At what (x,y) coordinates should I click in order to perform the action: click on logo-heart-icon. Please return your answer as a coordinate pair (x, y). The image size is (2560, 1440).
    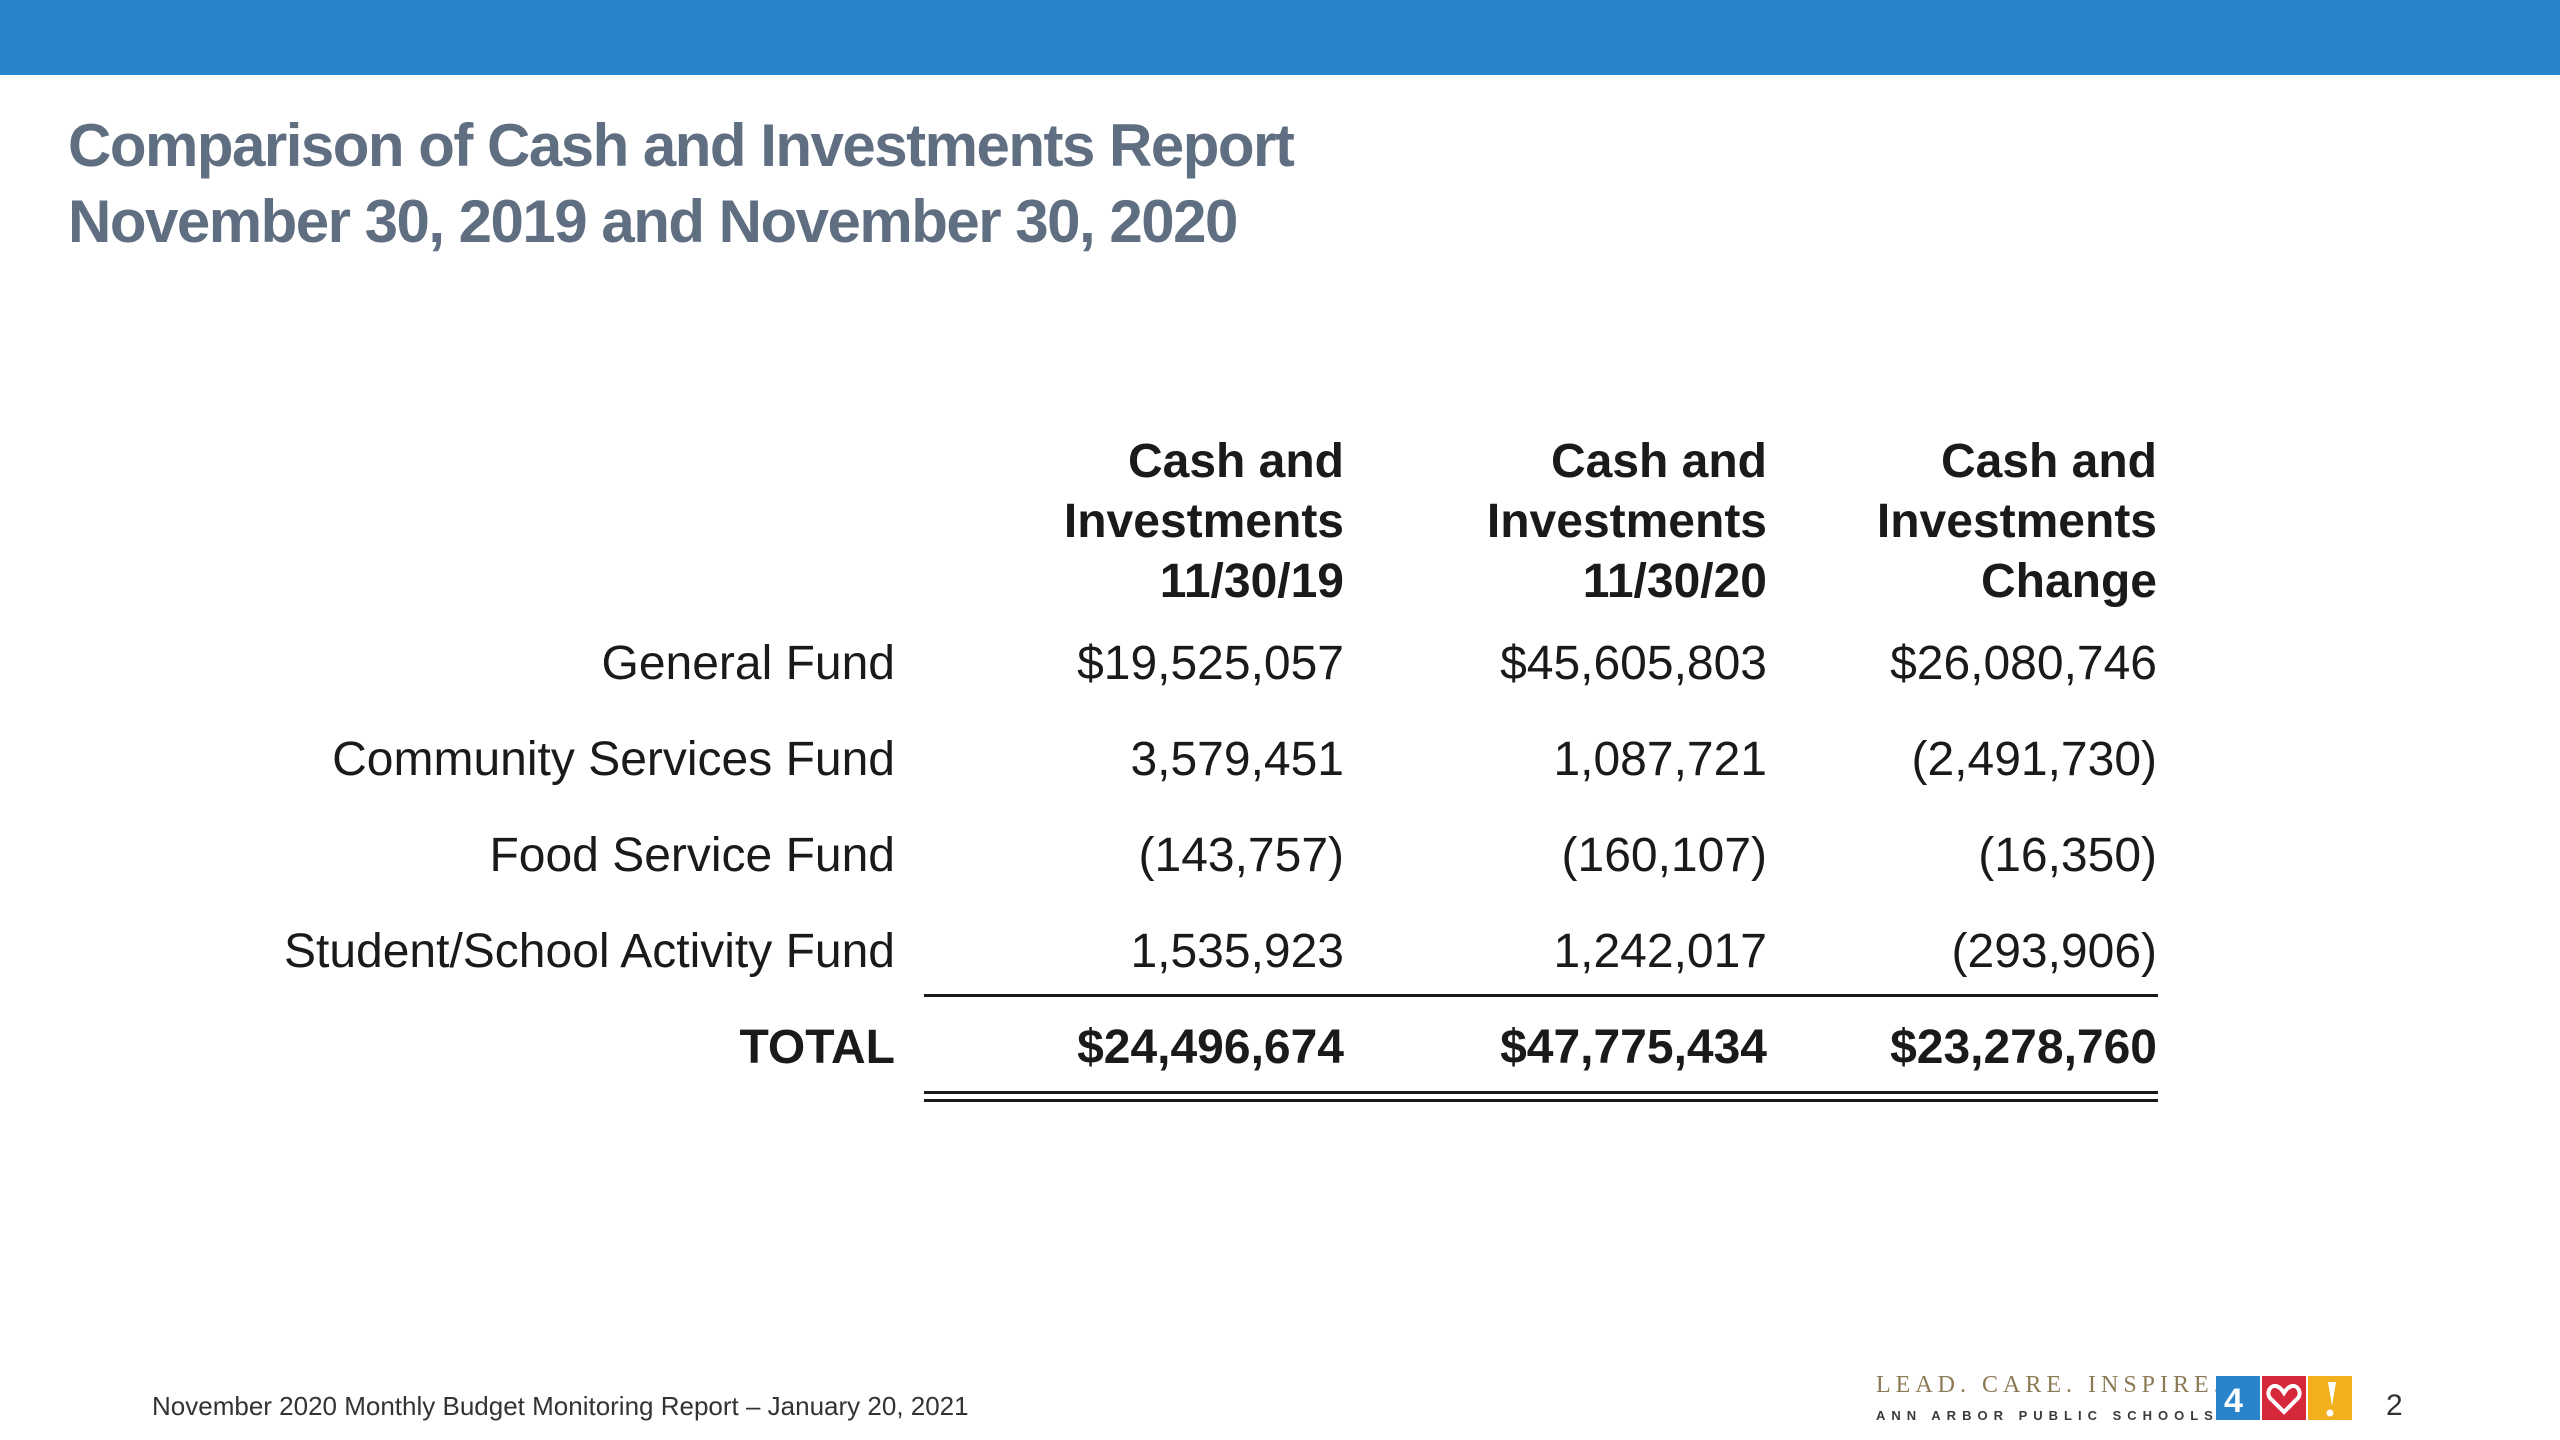
    Looking at the image, I should click on (2284, 1399).